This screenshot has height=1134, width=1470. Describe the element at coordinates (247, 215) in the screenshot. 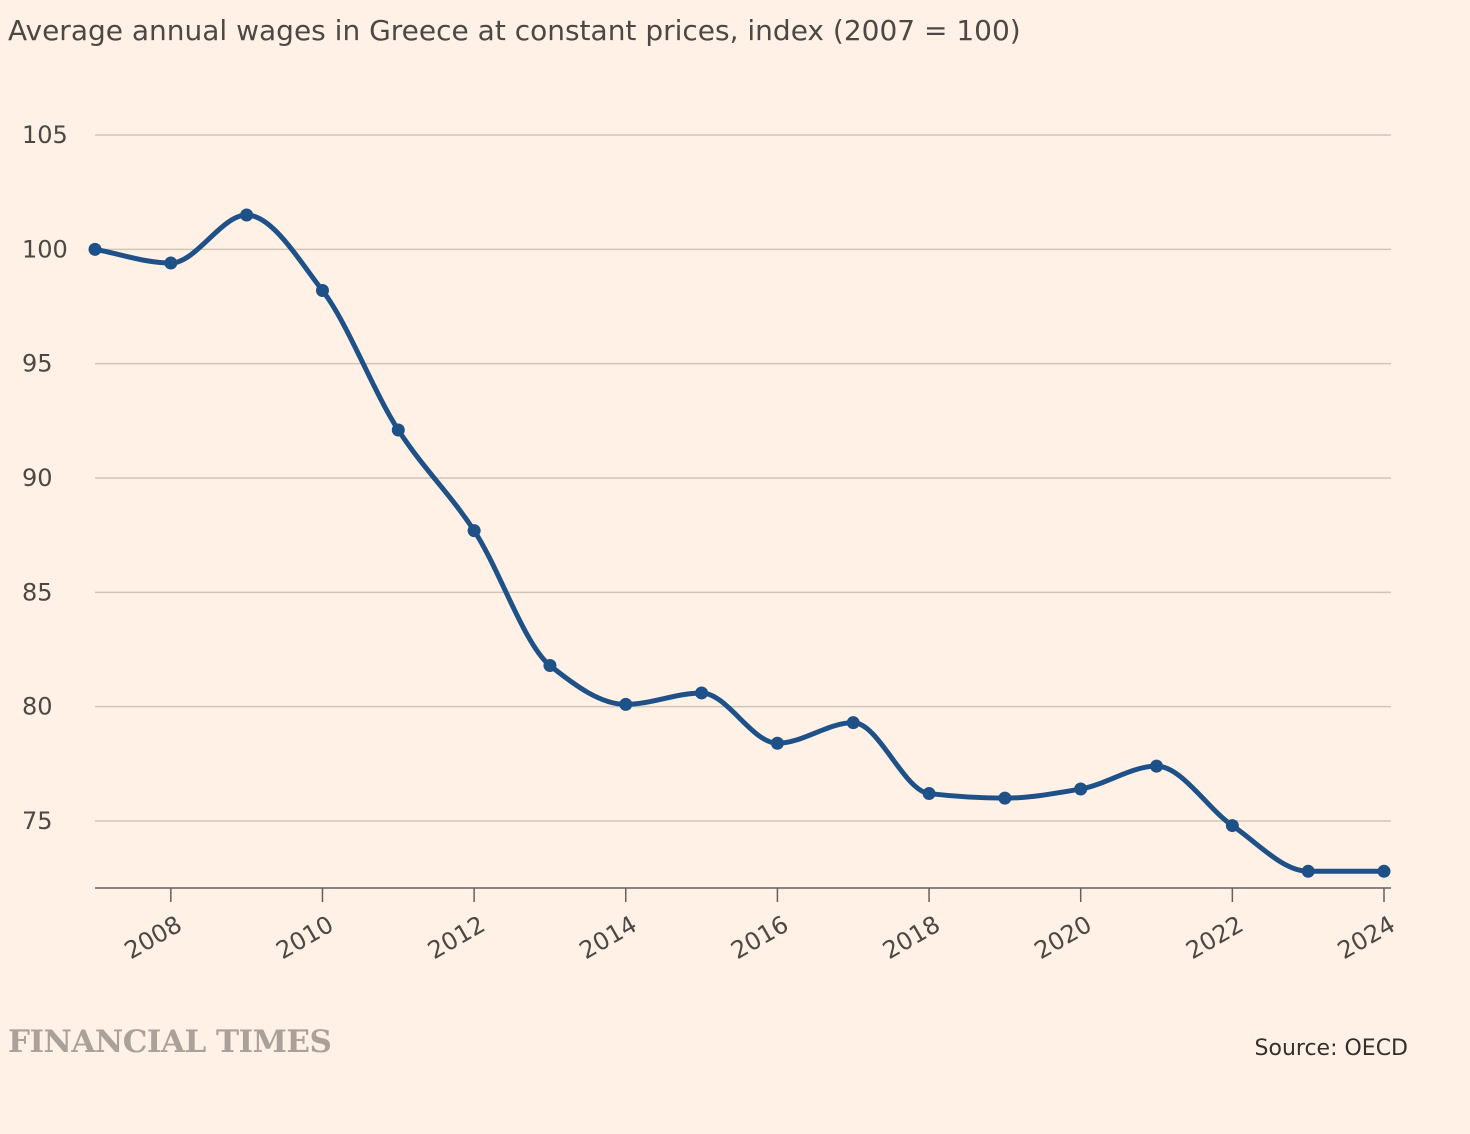

I see `data-point-2009` at that location.